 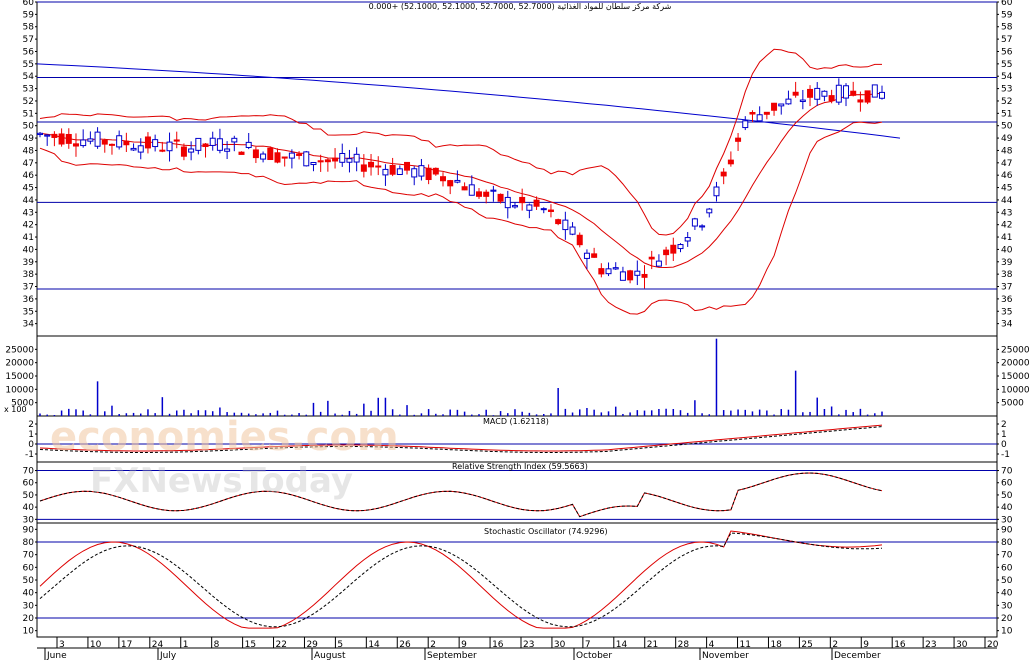 I want to click on price-tick-left: 54, so click(x=29, y=77).